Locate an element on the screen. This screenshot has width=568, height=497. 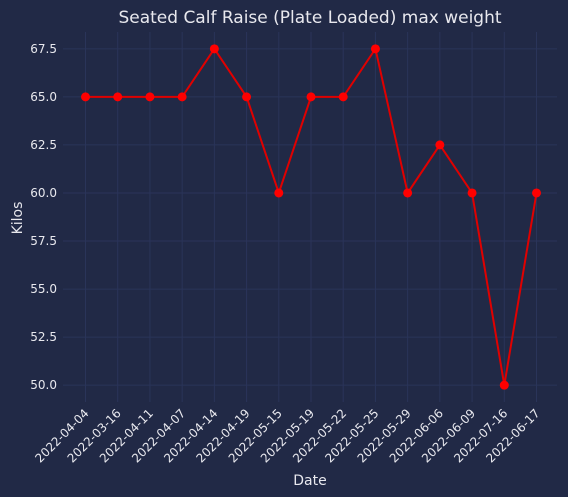
x-axis-label: Date is located at coordinates (309, 481).